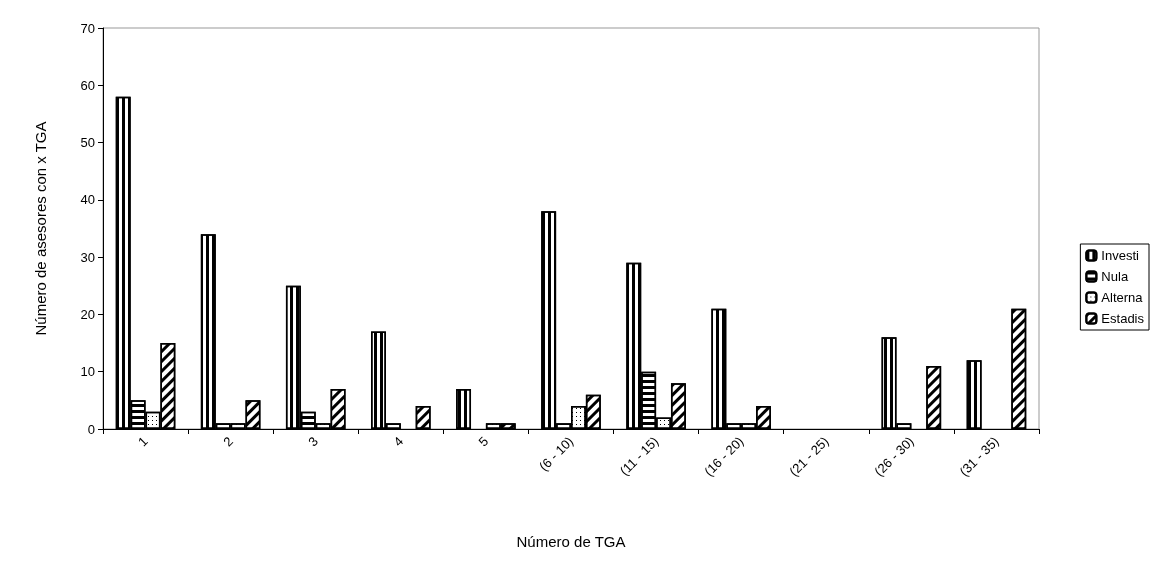 The height and width of the screenshot is (574, 1162). What do you see at coordinates (87, 200) in the screenshot?
I see `y-tick-label: 40` at bounding box center [87, 200].